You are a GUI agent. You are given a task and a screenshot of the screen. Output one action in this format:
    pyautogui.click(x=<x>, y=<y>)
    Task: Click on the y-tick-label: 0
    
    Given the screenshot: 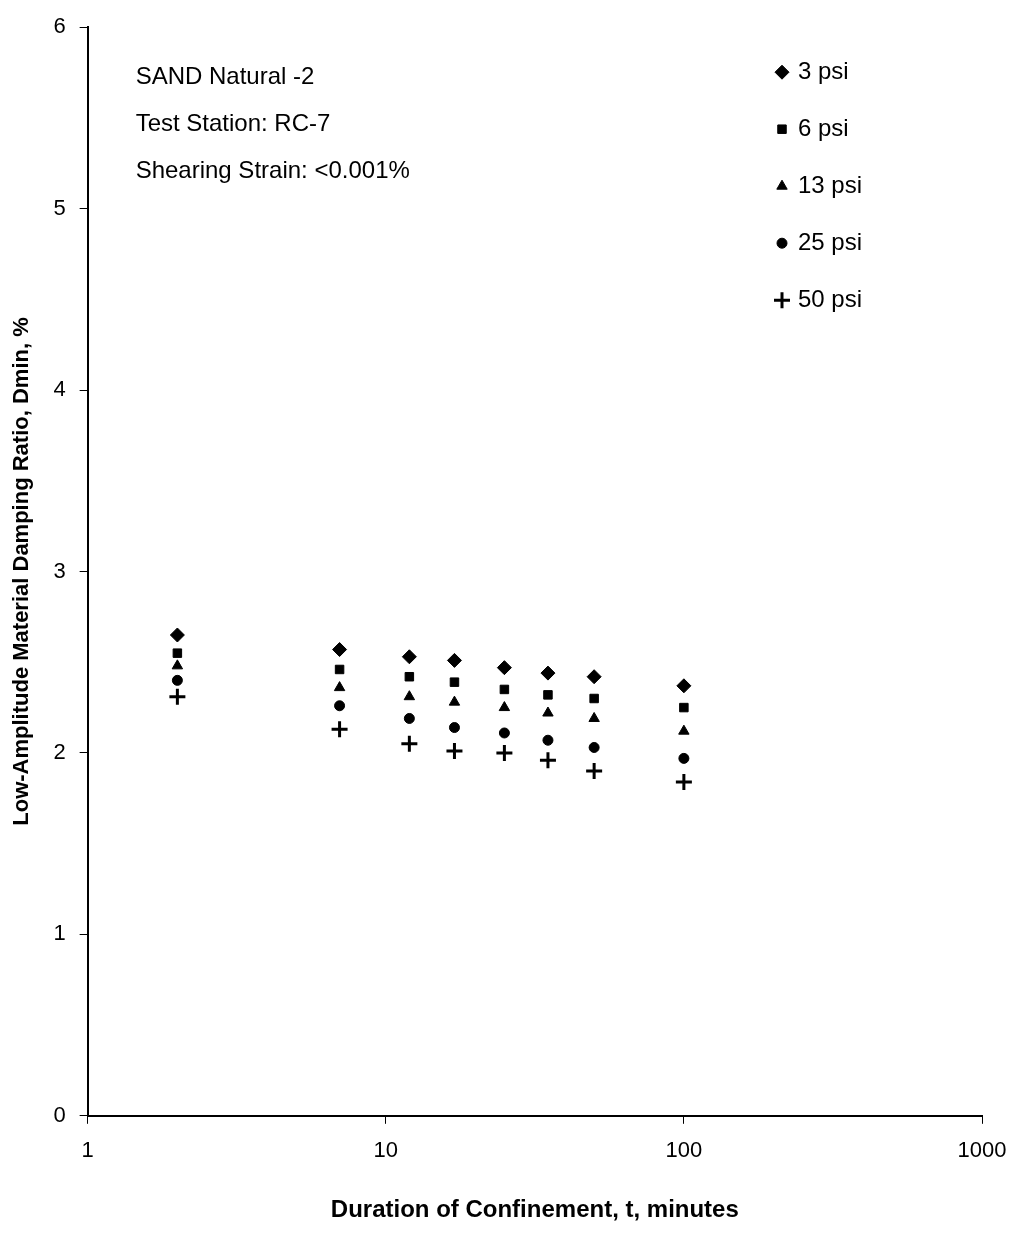 What is the action you would take?
    pyautogui.click(x=59, y=1114)
    